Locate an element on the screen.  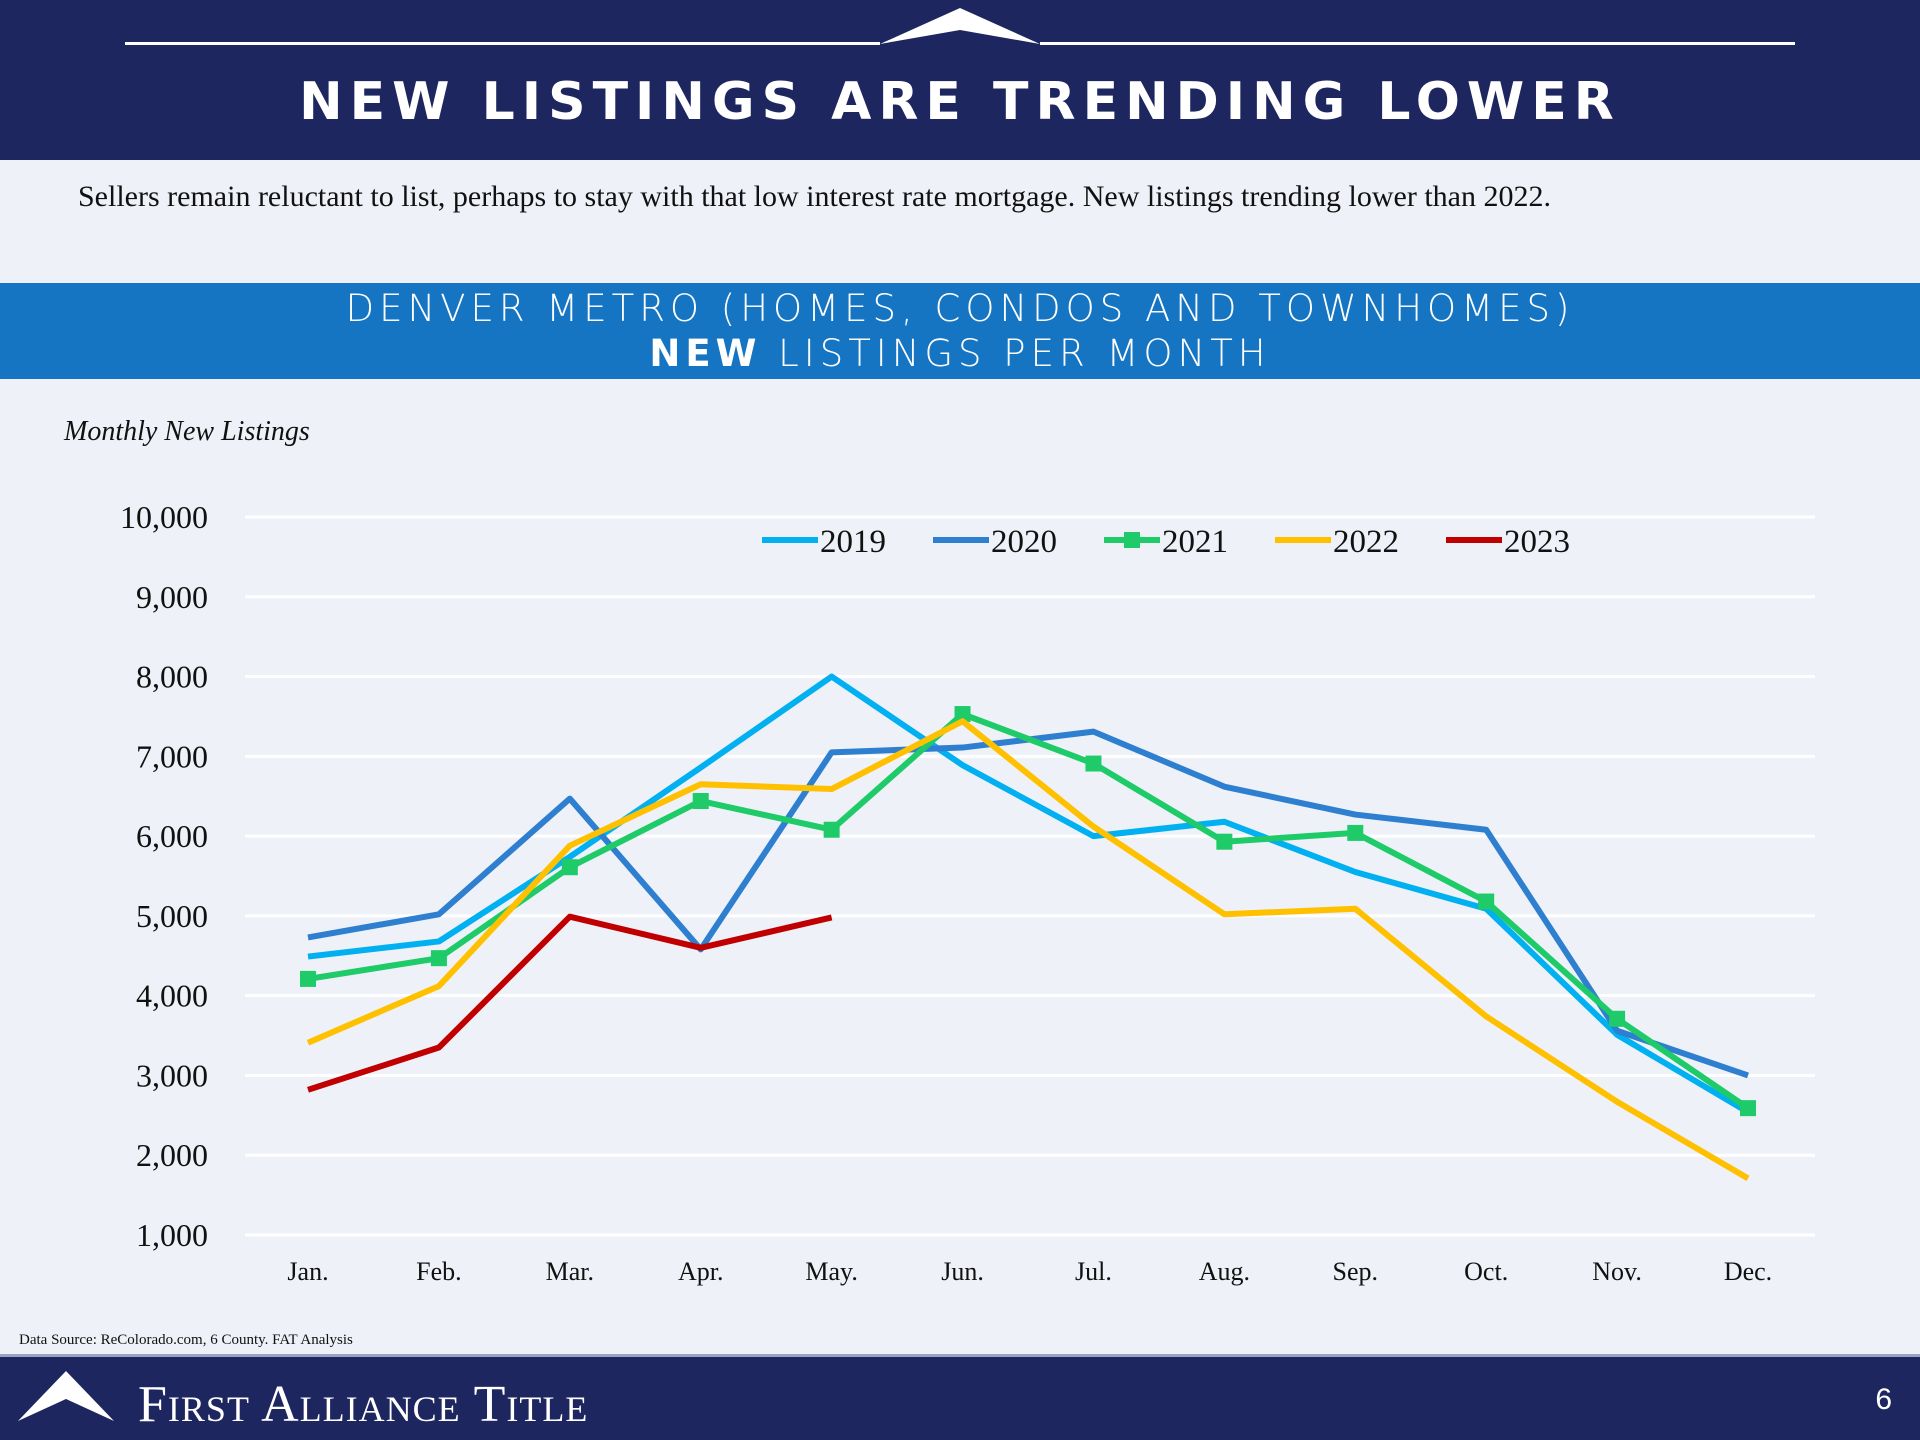
company-logo-icon is located at coordinates (66, 1396).